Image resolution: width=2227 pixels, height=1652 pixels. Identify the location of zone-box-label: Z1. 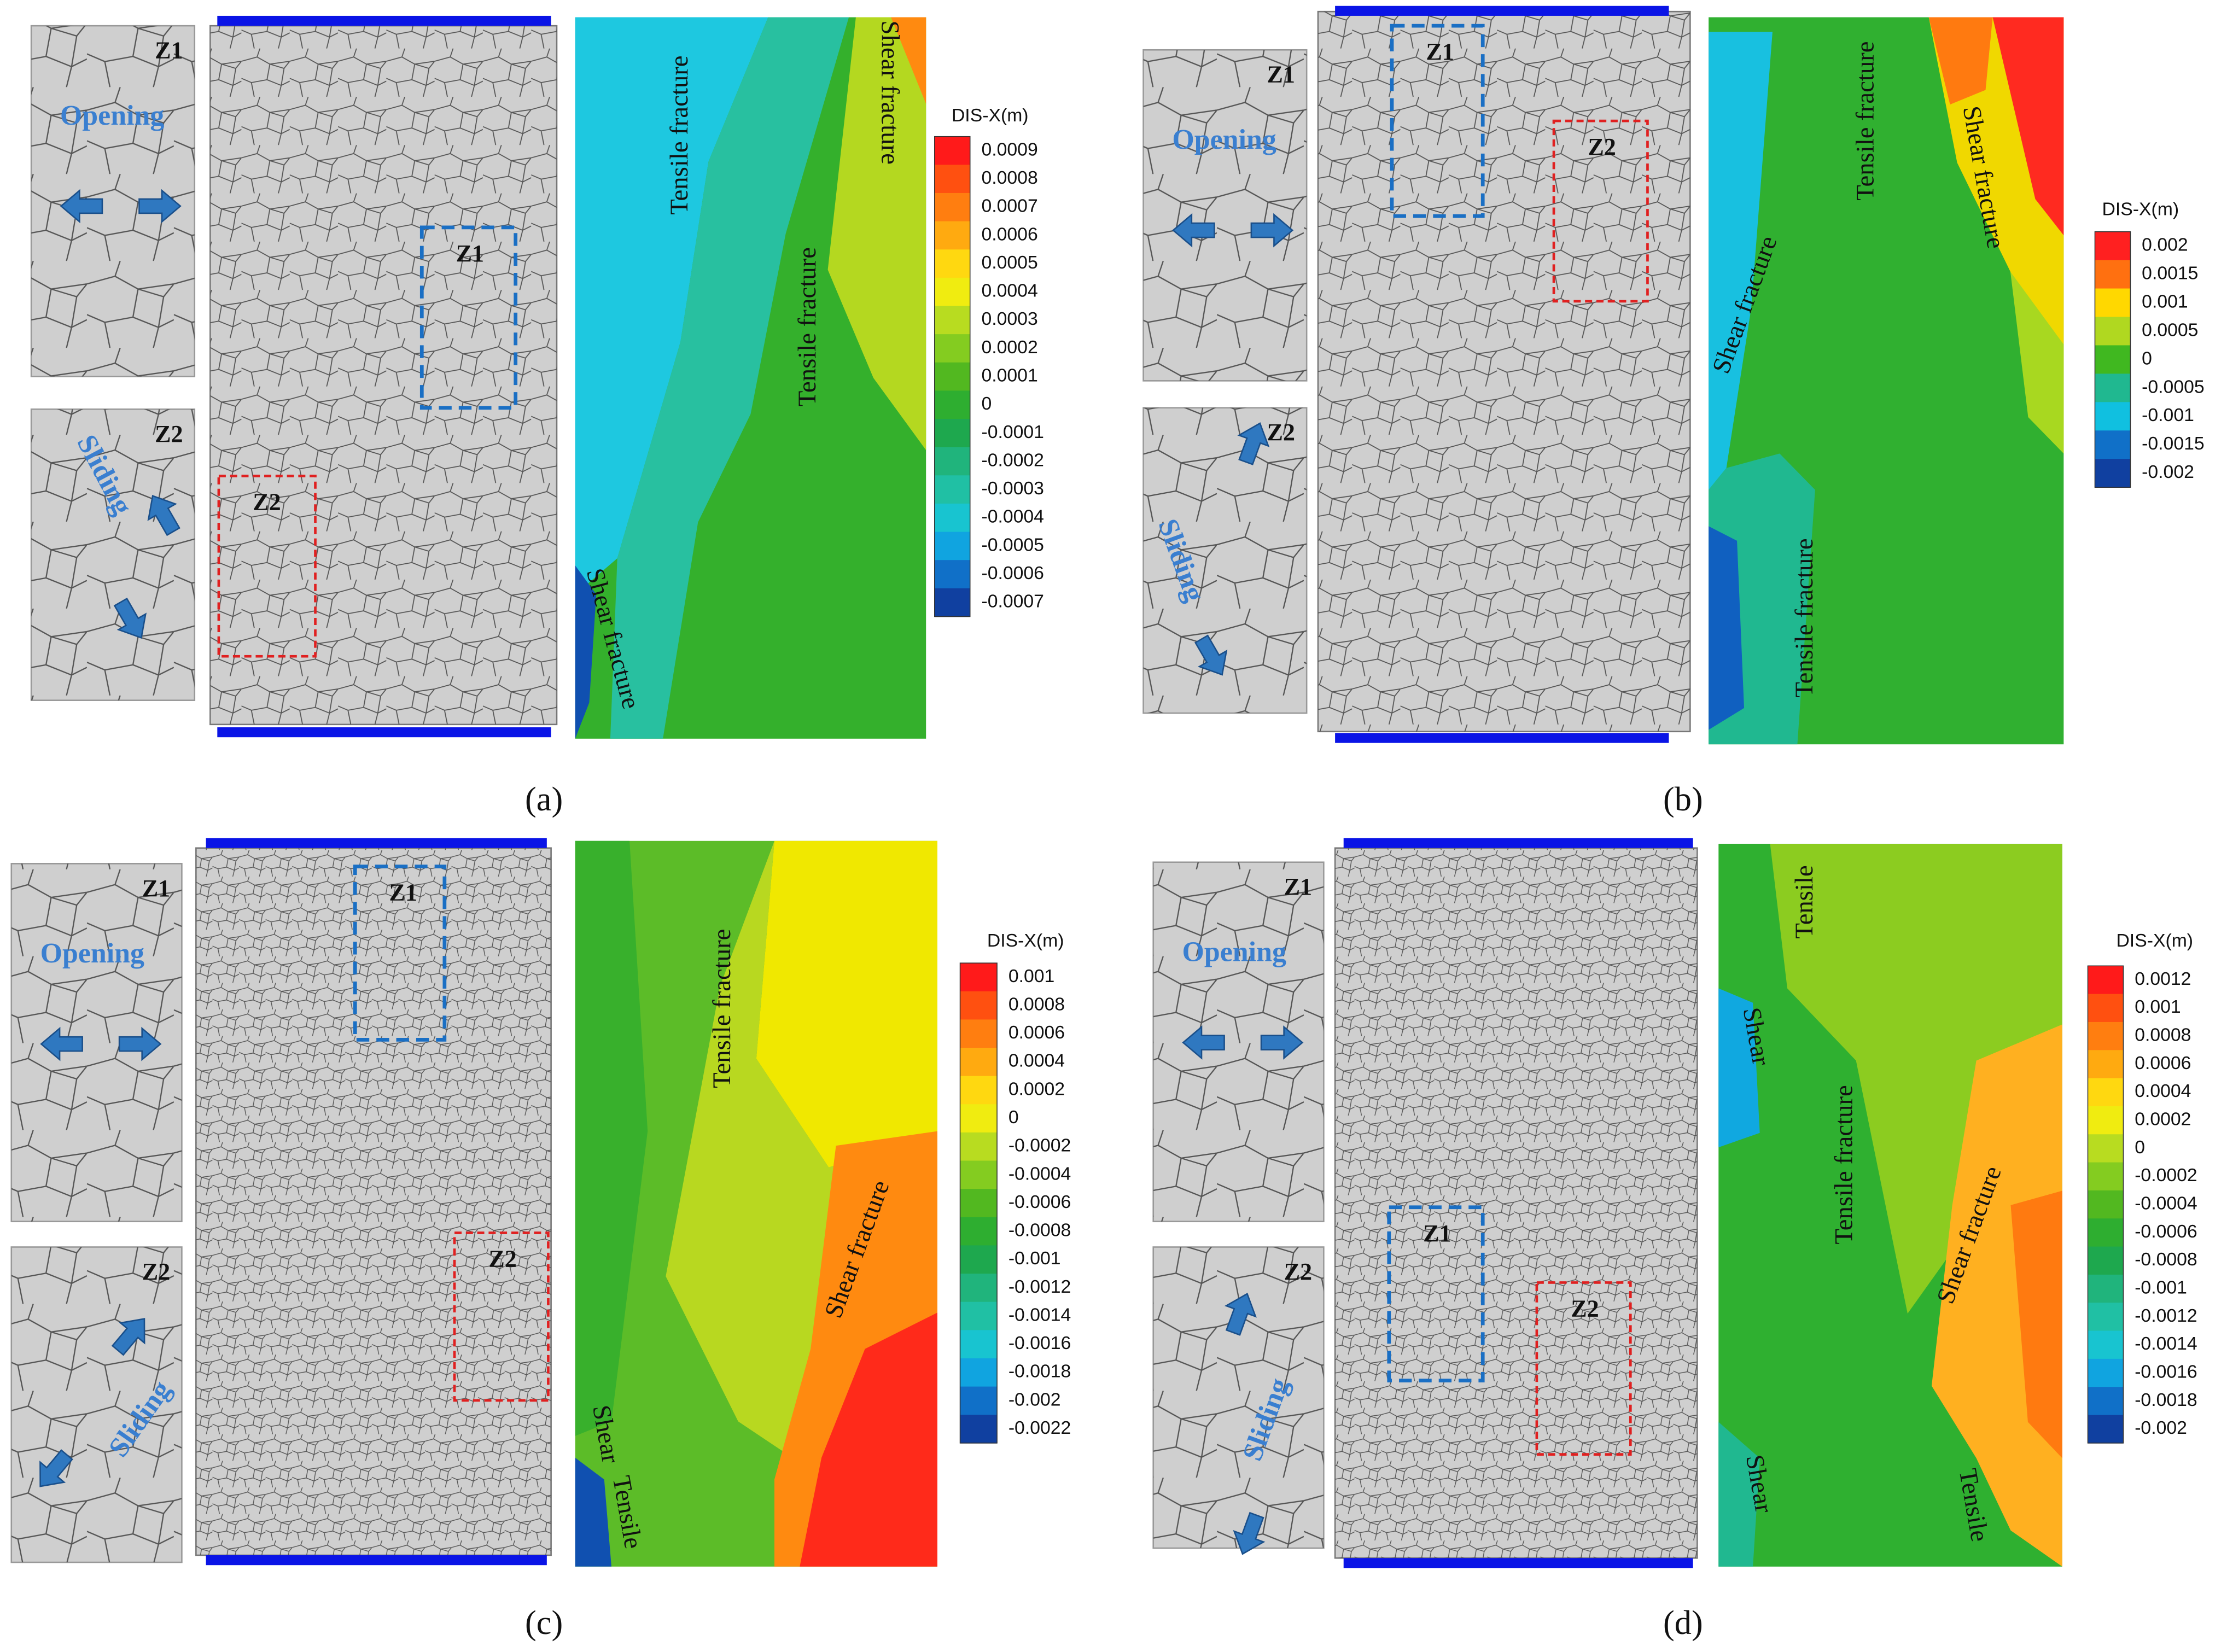
(1437, 1233).